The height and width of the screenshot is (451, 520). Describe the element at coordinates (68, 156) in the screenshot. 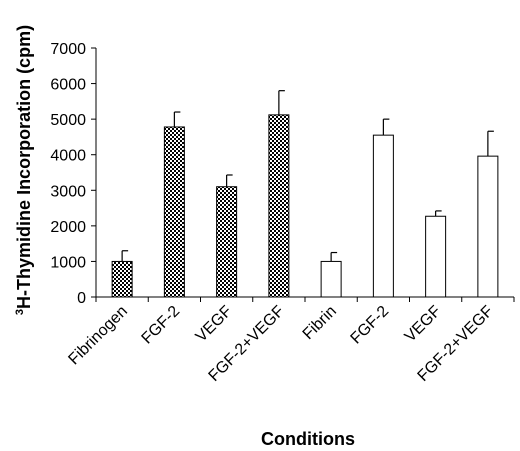

I see `y-tick-label: 4000` at that location.